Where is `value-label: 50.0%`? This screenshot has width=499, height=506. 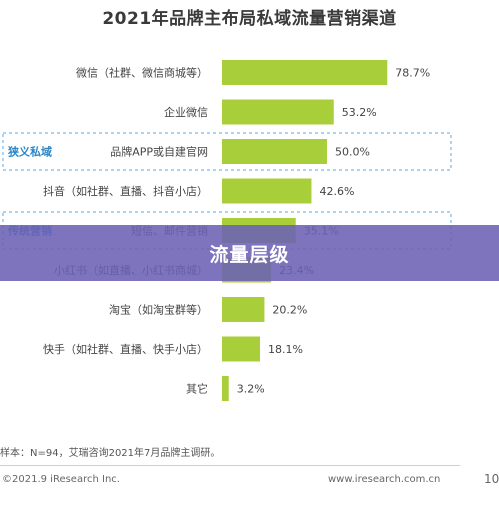 value-label: 50.0% is located at coordinates (352, 152).